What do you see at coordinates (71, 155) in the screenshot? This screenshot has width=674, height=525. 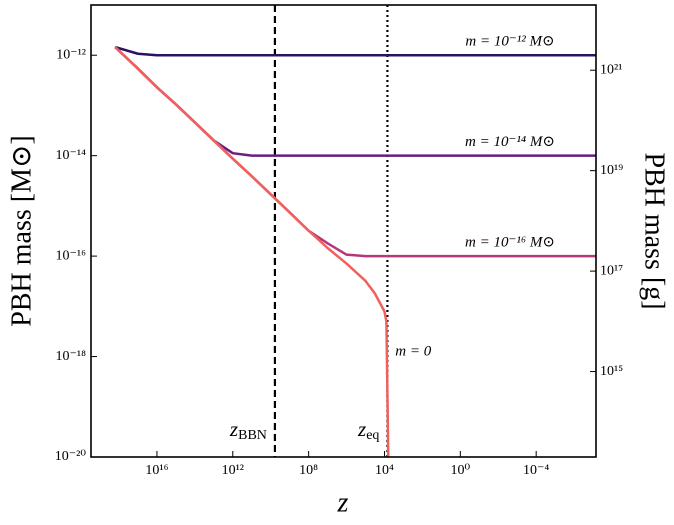 I see `y-tick-label: 10⁻¹⁴` at bounding box center [71, 155].